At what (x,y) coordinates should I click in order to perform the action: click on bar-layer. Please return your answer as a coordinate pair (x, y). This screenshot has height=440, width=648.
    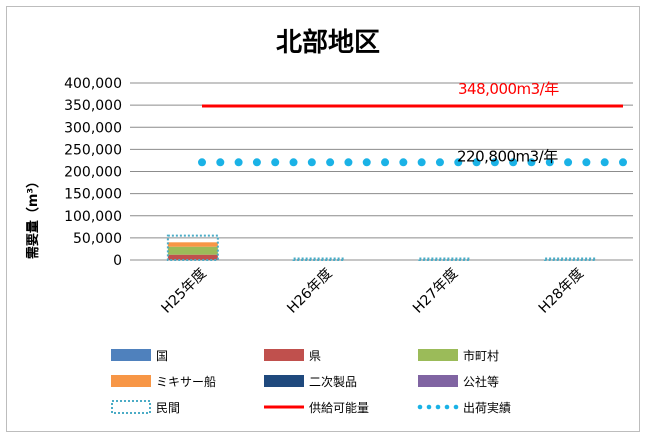
    Looking at the image, I should click on (381, 248).